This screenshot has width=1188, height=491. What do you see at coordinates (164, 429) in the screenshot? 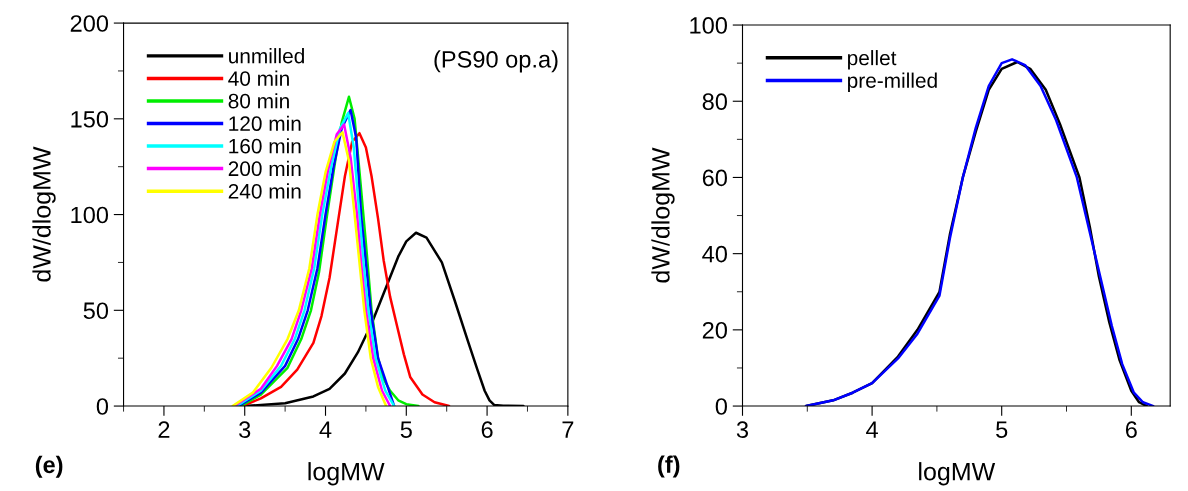
I see `x-tick-label: 2` at bounding box center [164, 429].